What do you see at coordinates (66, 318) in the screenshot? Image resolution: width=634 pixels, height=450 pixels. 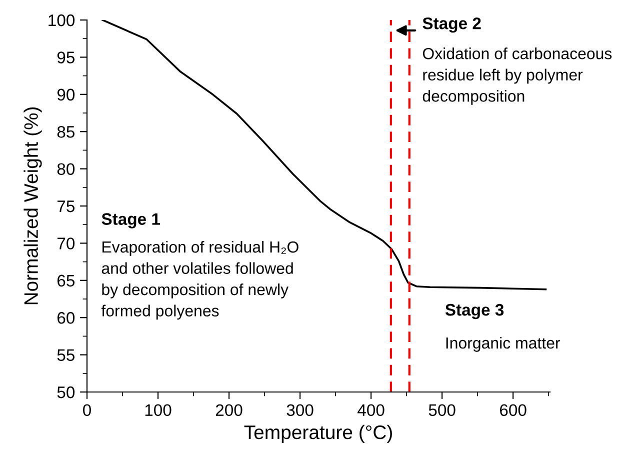 I see `y-tick-label: 60` at bounding box center [66, 318].